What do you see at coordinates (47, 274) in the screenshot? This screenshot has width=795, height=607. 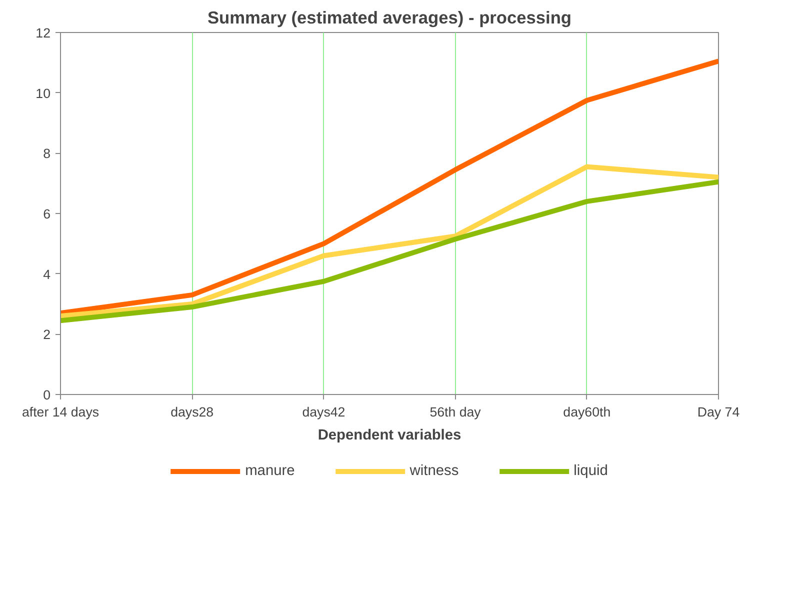 I see `y-tick-label: 4` at bounding box center [47, 274].